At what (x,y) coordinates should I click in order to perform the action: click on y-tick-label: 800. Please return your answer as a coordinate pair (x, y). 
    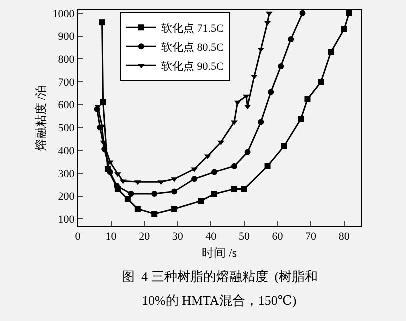
    Looking at the image, I should click on (67, 60).